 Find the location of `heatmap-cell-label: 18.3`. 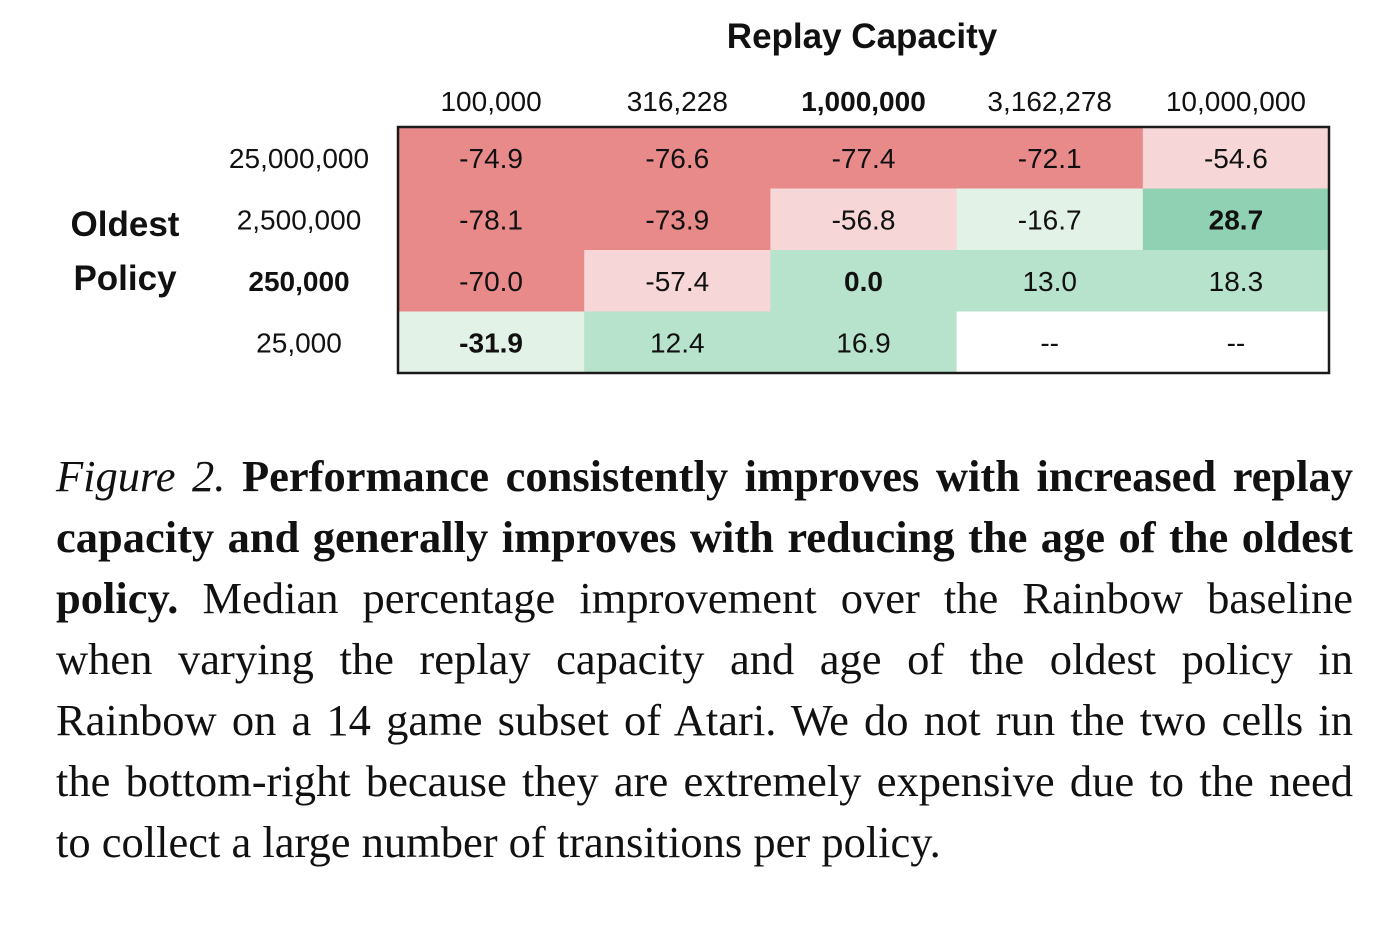

heatmap-cell-label: 18.3 is located at coordinates (1236, 281).